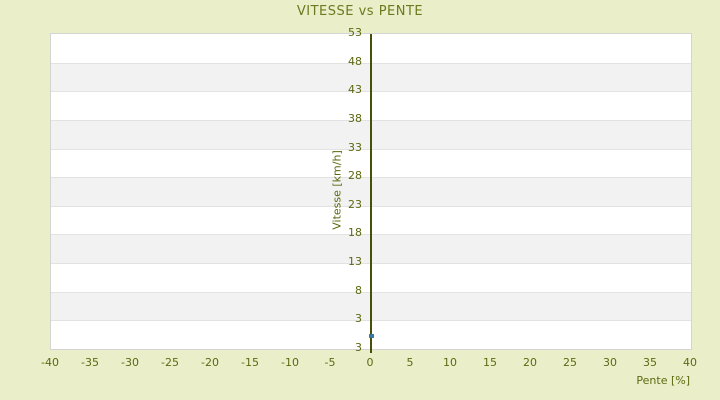 The image size is (720, 400). What do you see at coordinates (370, 362) in the screenshot?
I see `x-tick-label: 0` at bounding box center [370, 362].